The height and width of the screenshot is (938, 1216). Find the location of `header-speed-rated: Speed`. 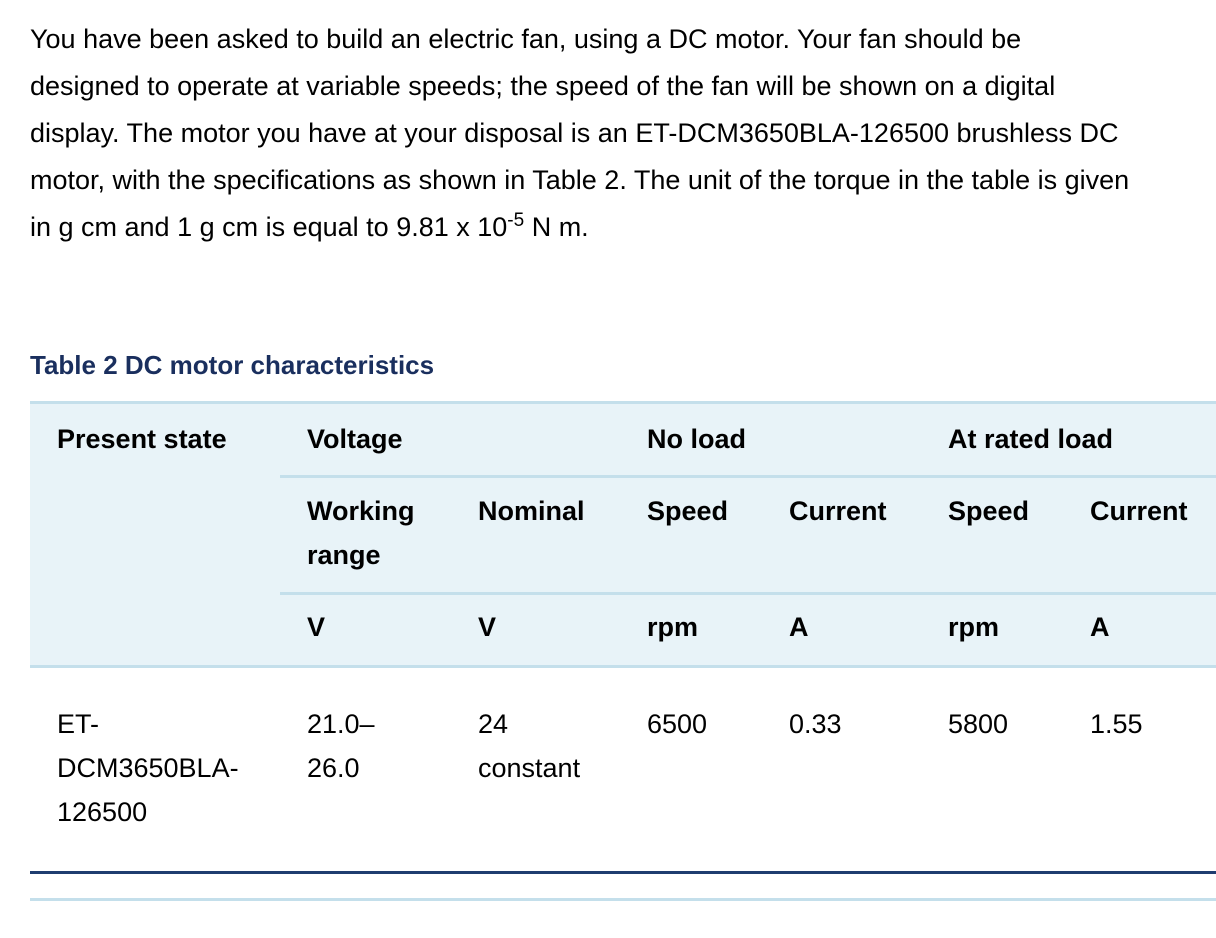

header-speed-rated: Speed is located at coordinates (989, 511).